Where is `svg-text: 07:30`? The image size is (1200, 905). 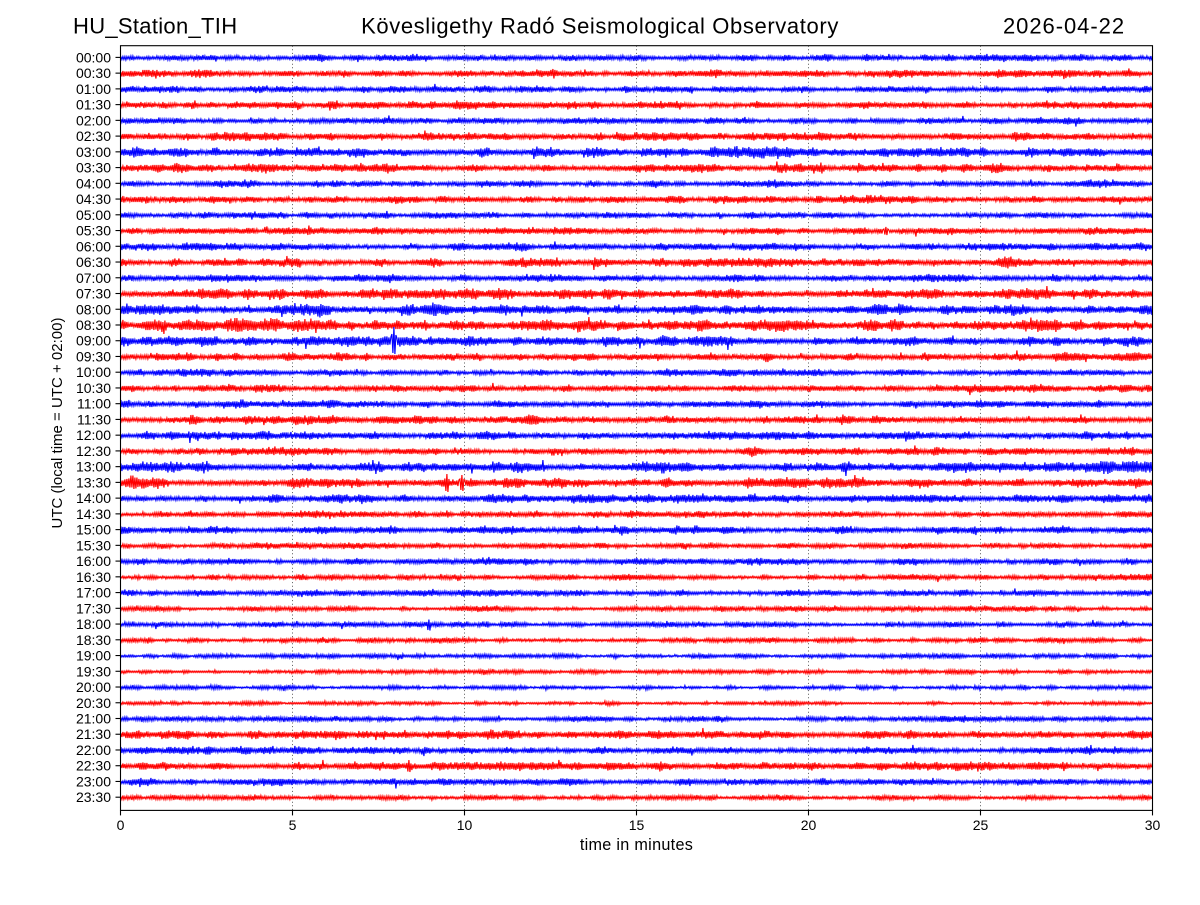 svg-text: 07:30 is located at coordinates (93, 294).